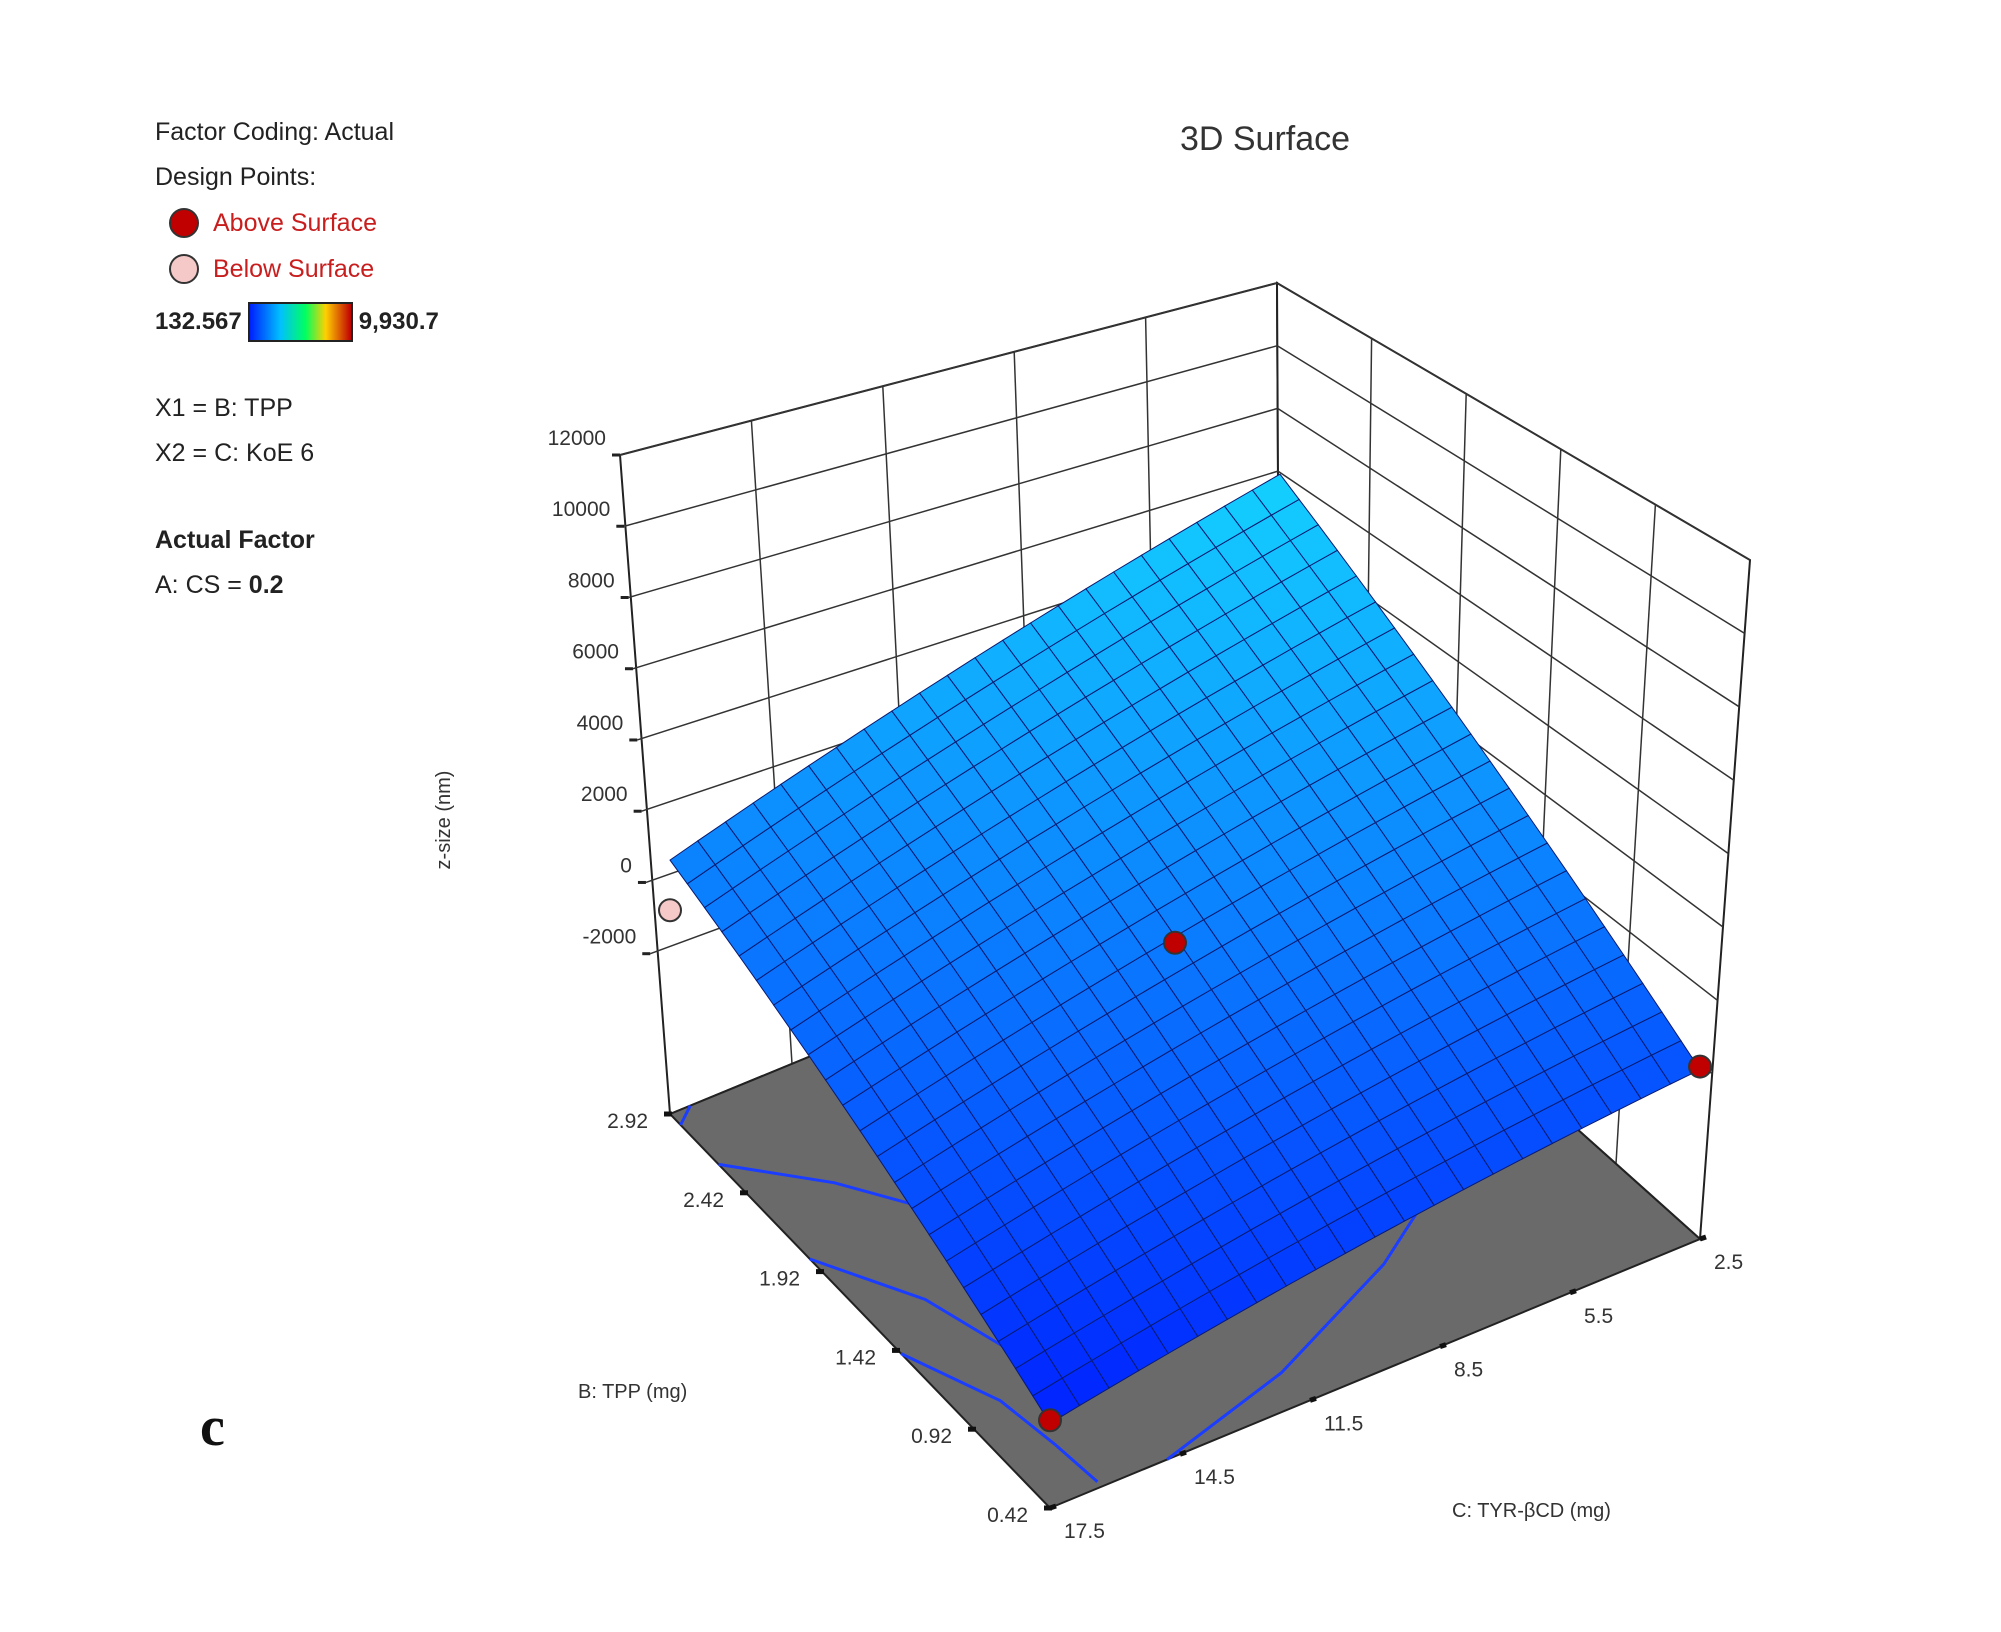 Image resolution: width=2001 pixels, height=1632 pixels. Describe the element at coordinates (600, 723) in the screenshot. I see `z-tick-label: 4000` at that location.